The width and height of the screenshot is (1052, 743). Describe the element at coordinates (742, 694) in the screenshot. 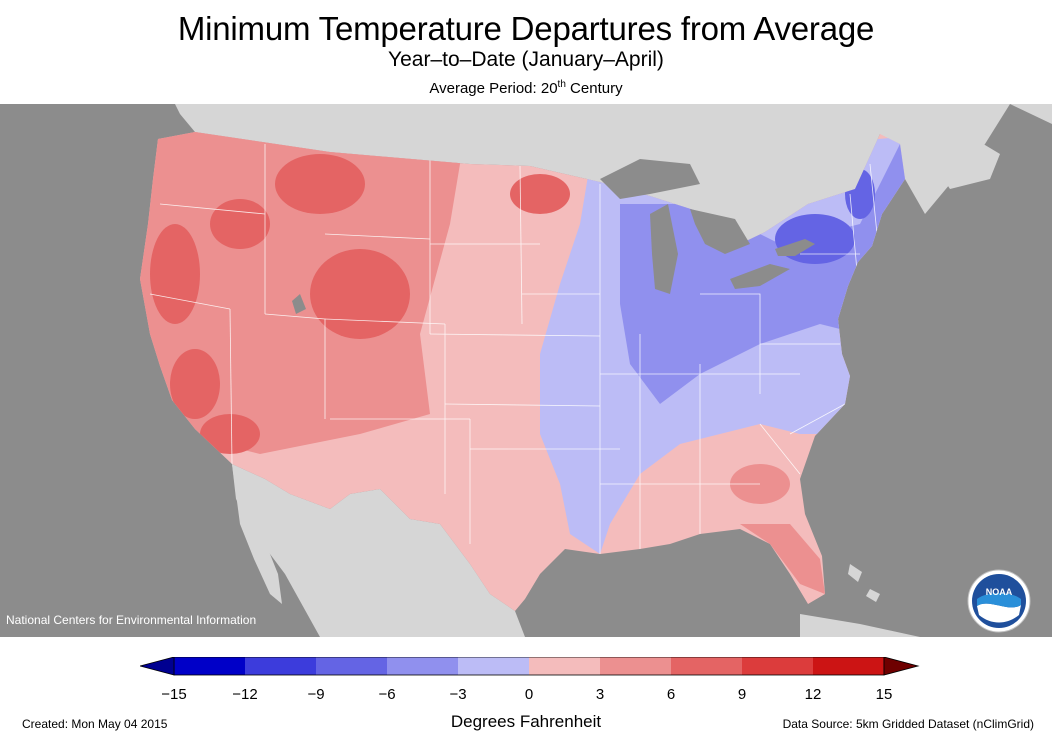

I see `legend-tick-label: 9` at that location.